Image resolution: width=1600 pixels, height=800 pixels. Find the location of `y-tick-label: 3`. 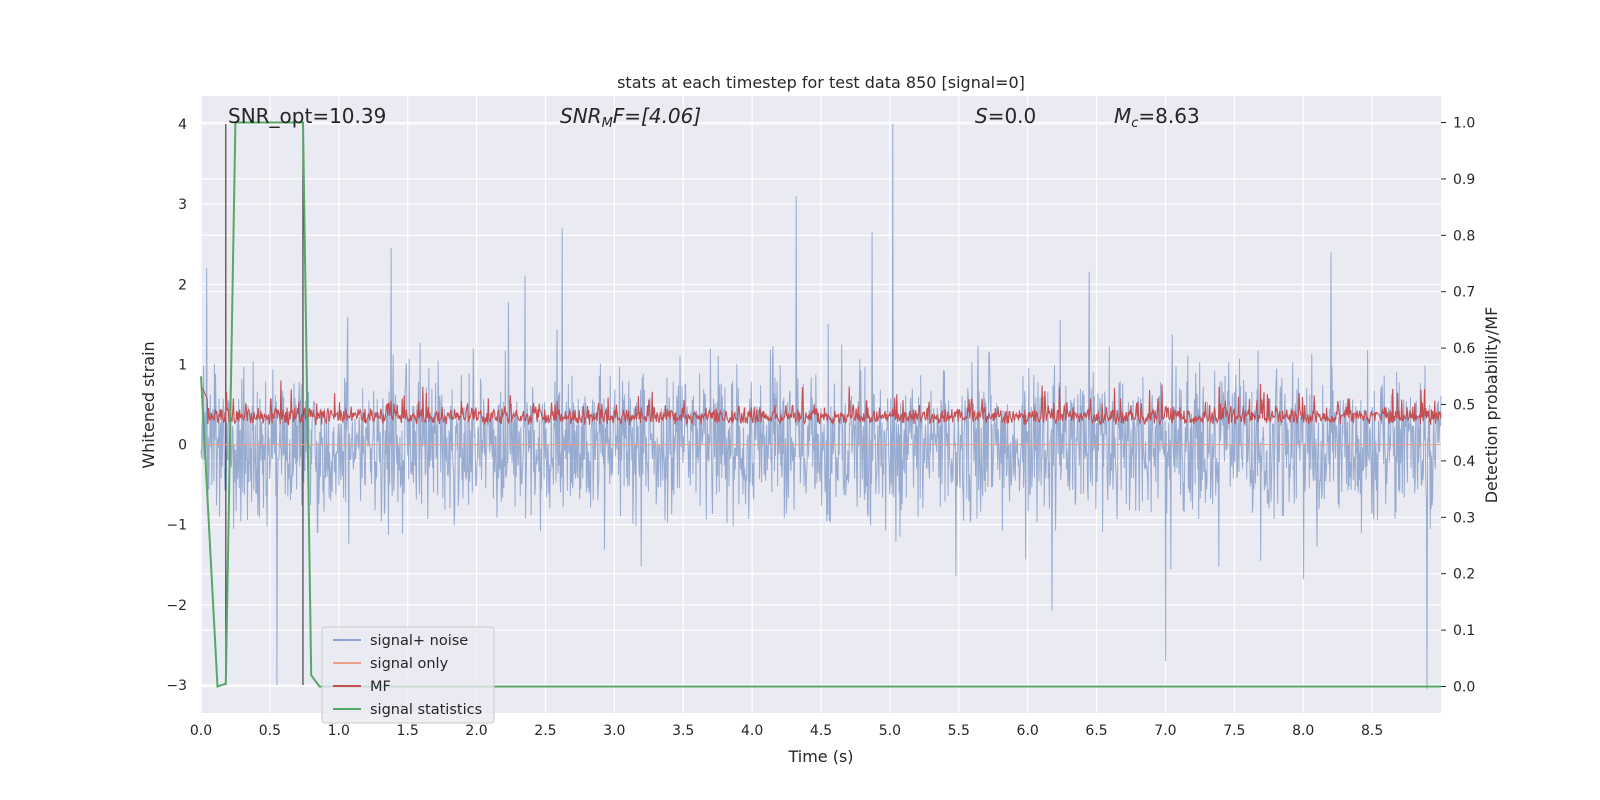

y-tick-label: 3 is located at coordinates (182, 205).